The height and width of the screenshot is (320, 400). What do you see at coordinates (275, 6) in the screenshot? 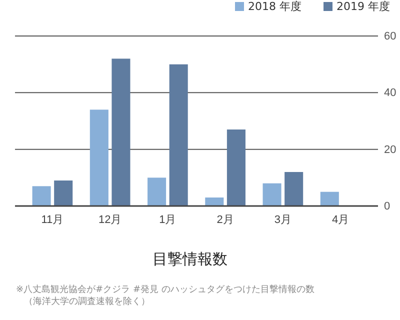
I see `legend-label: 2018 年度` at bounding box center [275, 6].